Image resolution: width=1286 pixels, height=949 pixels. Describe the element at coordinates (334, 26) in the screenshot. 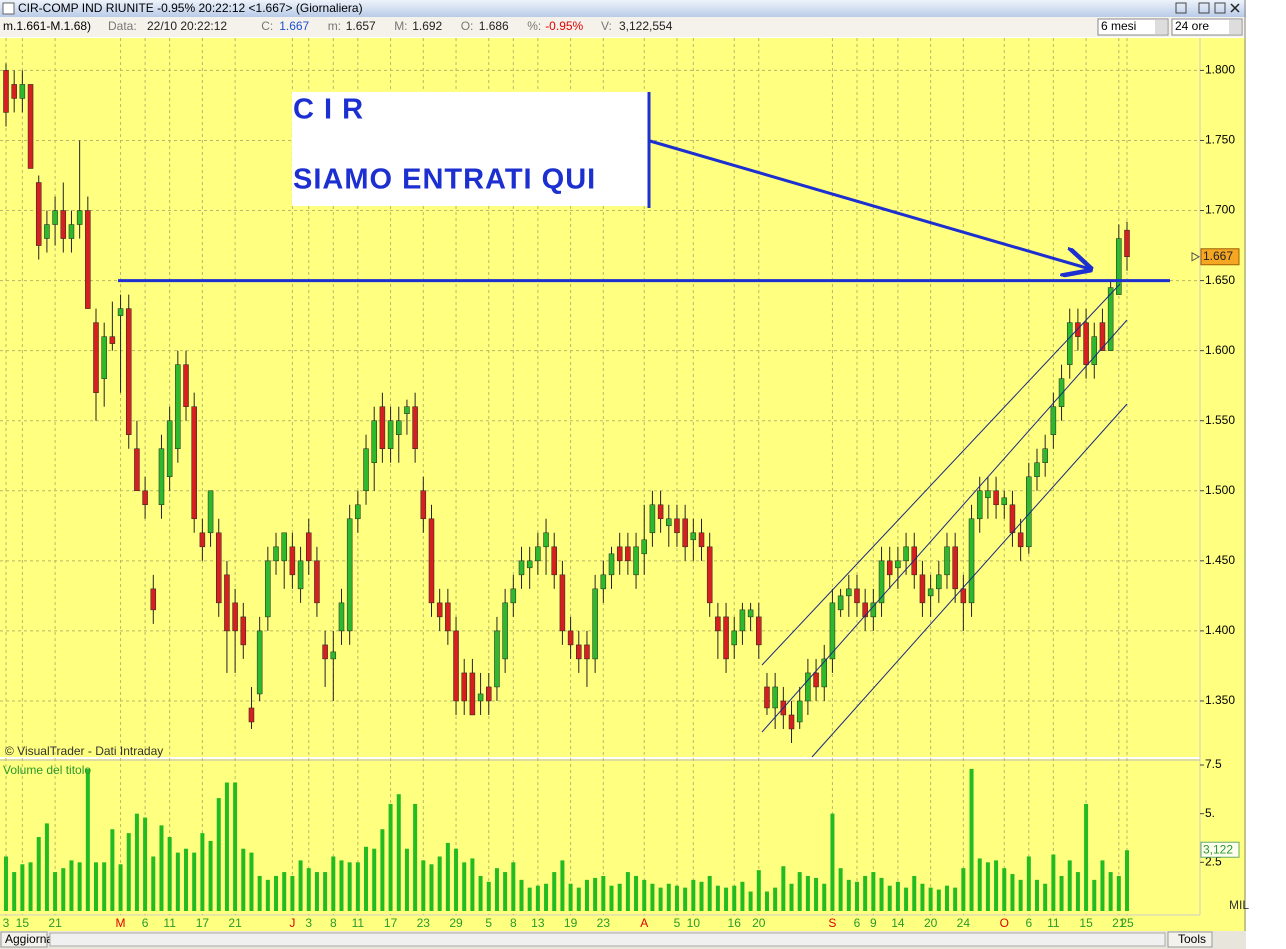

I see `info-label: m:` at that location.